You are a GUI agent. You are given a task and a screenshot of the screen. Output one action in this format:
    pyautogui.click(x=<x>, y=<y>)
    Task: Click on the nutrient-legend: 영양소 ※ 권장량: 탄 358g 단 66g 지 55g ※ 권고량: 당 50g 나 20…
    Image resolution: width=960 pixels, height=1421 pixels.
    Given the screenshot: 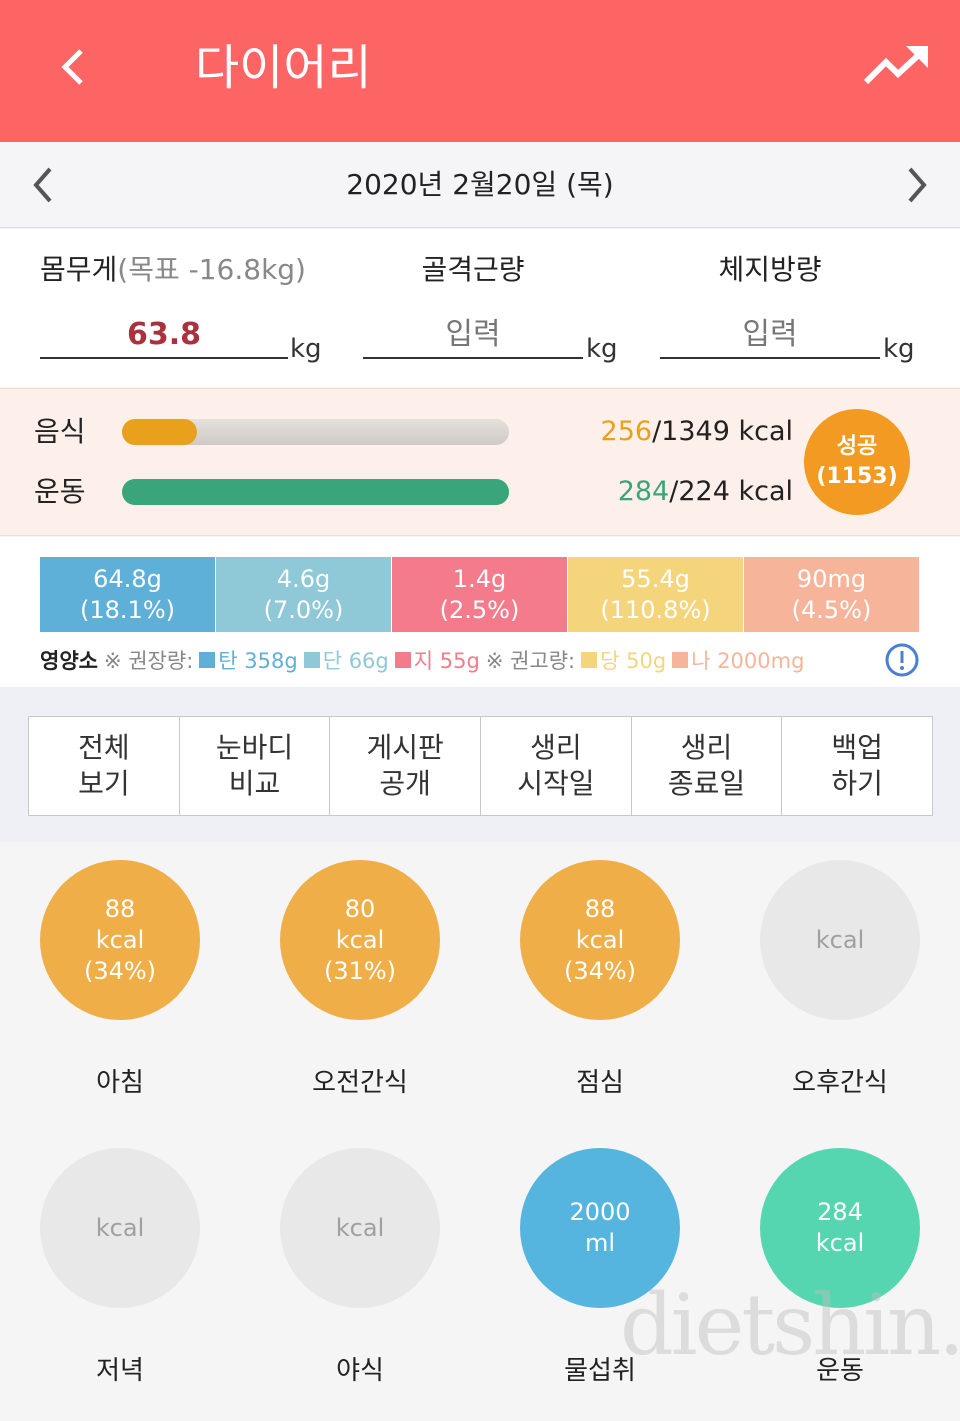 What is the action you would take?
    pyautogui.click(x=422, y=660)
    